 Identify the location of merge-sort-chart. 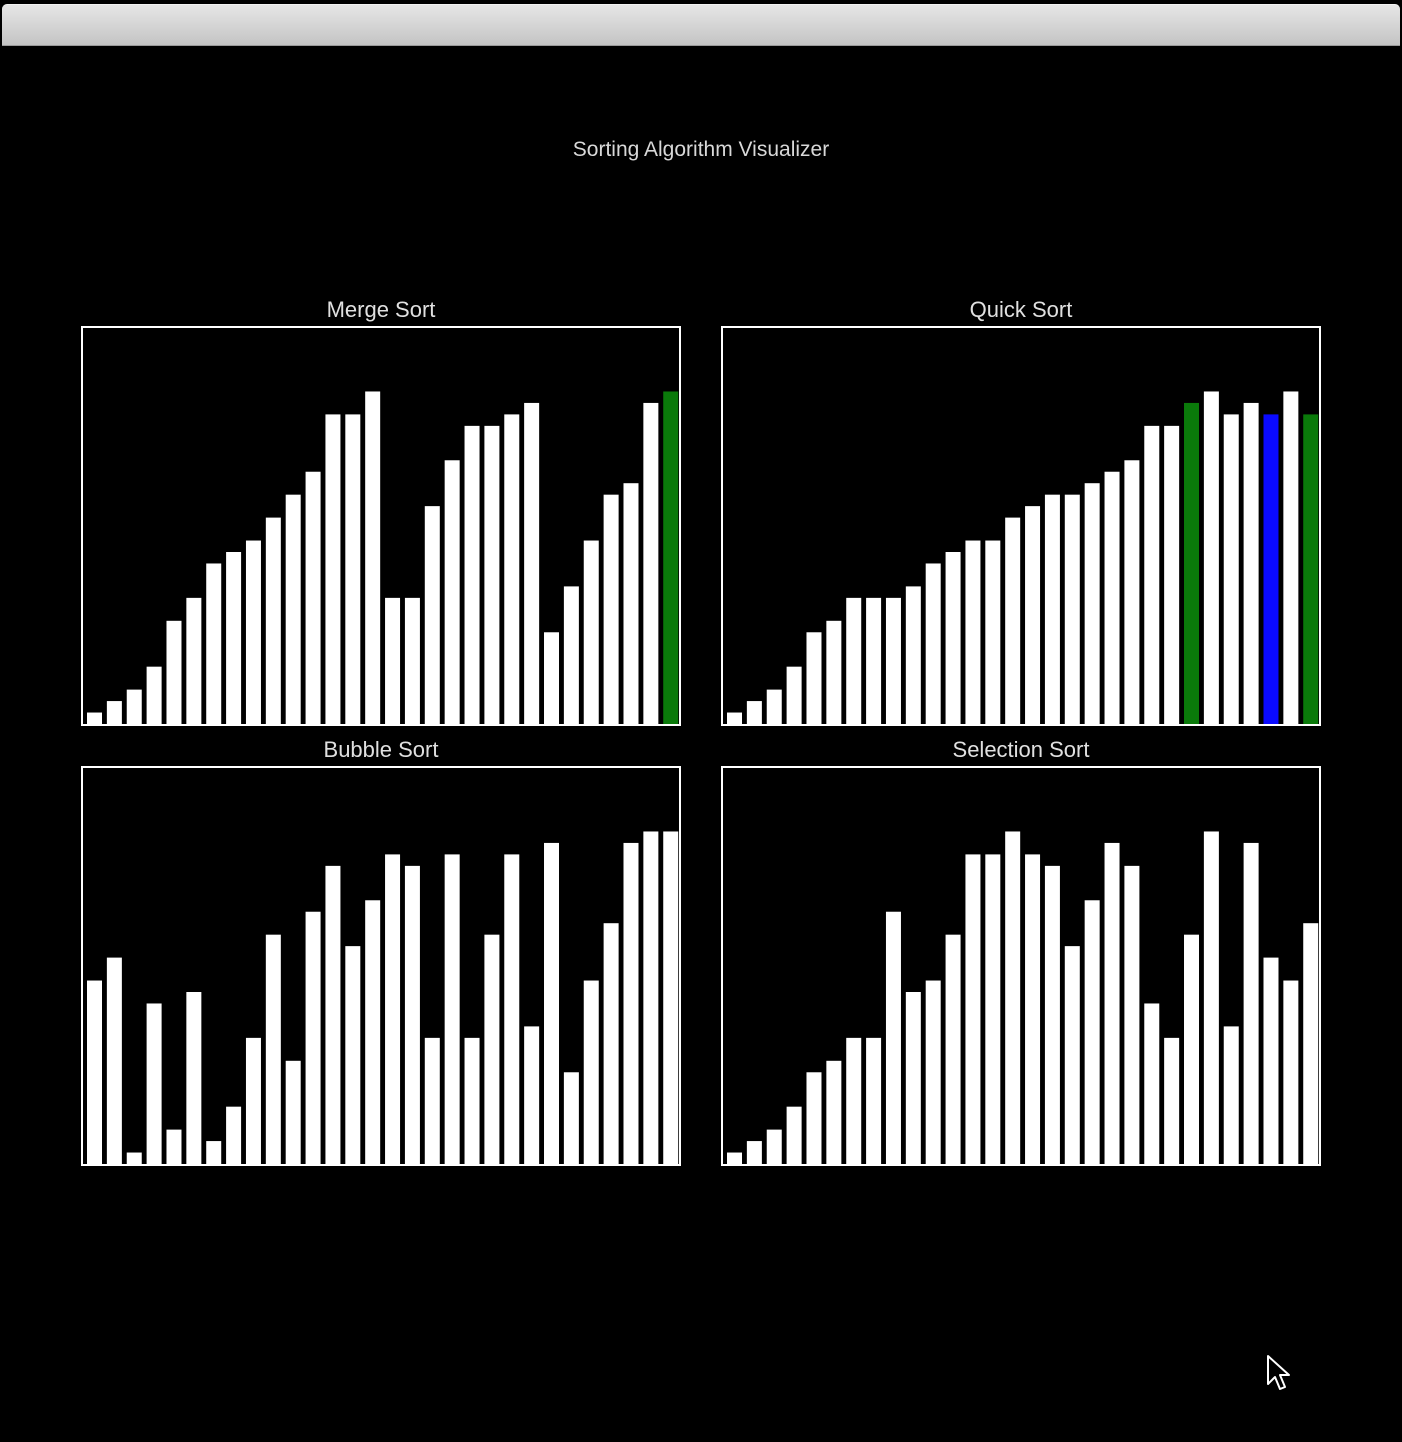
(381, 526).